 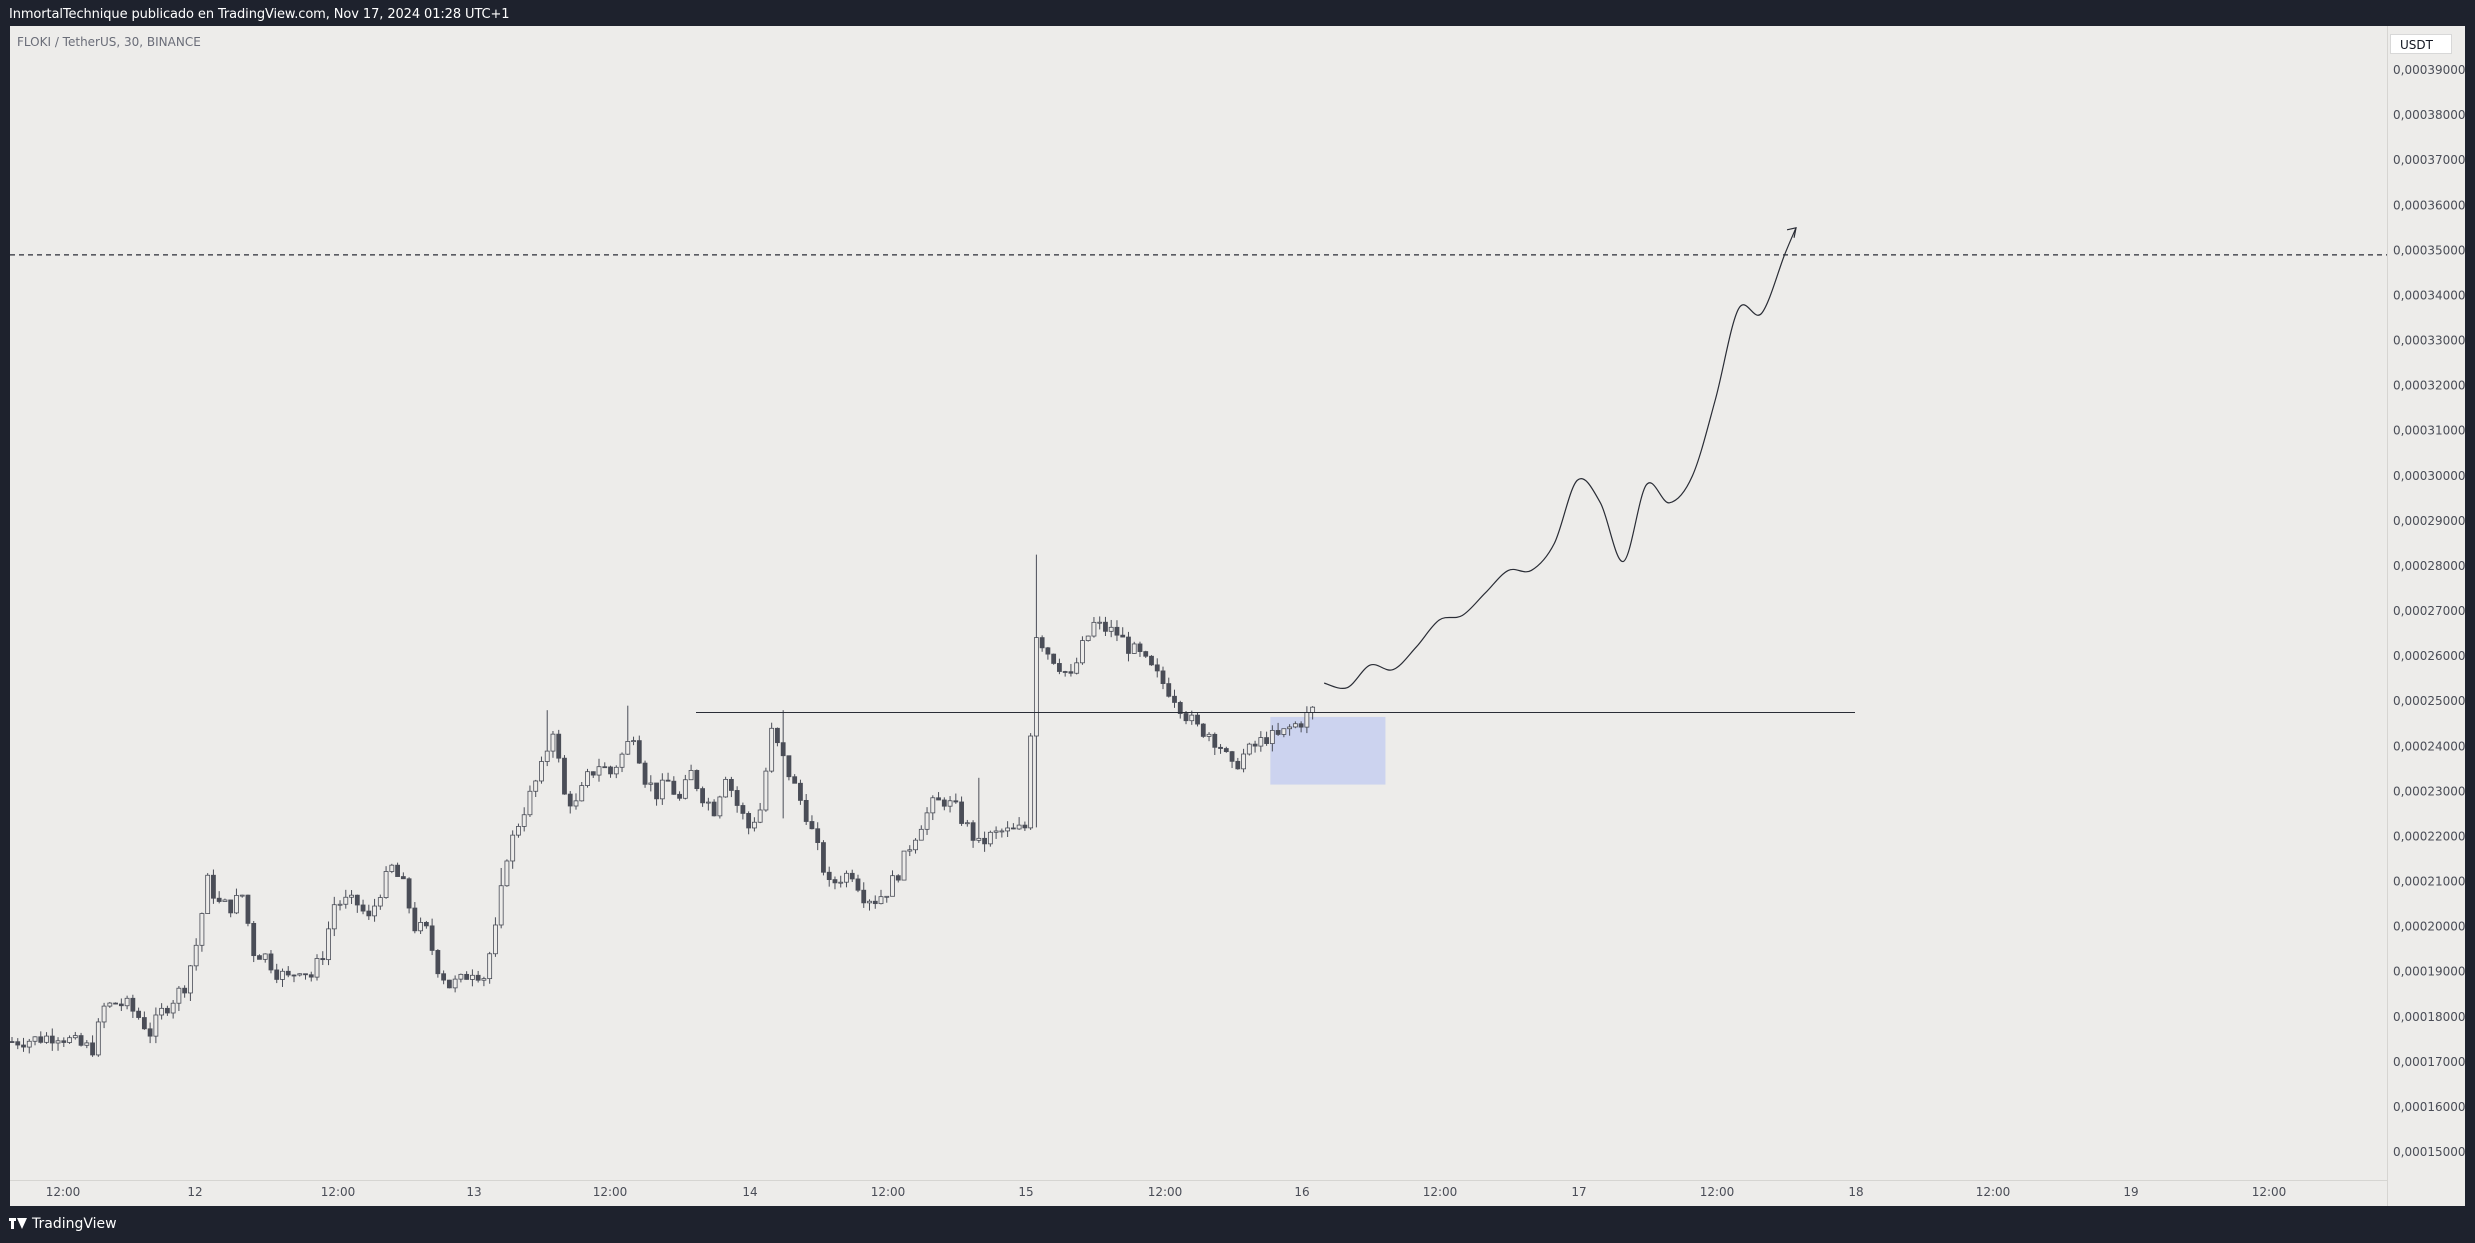 What do you see at coordinates (194, 1192) in the screenshot?
I see `time-axis-label: 12` at bounding box center [194, 1192].